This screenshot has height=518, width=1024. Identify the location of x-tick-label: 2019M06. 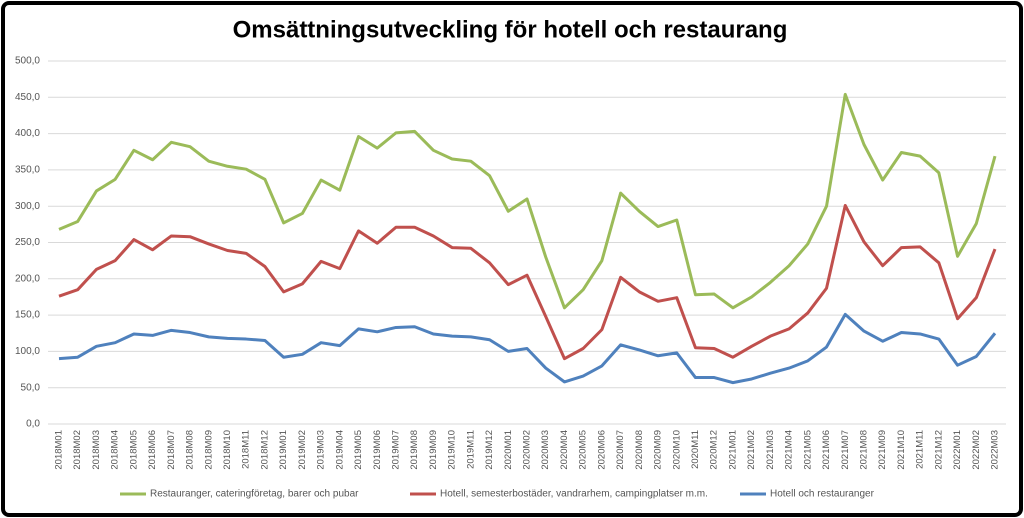
(377, 450).